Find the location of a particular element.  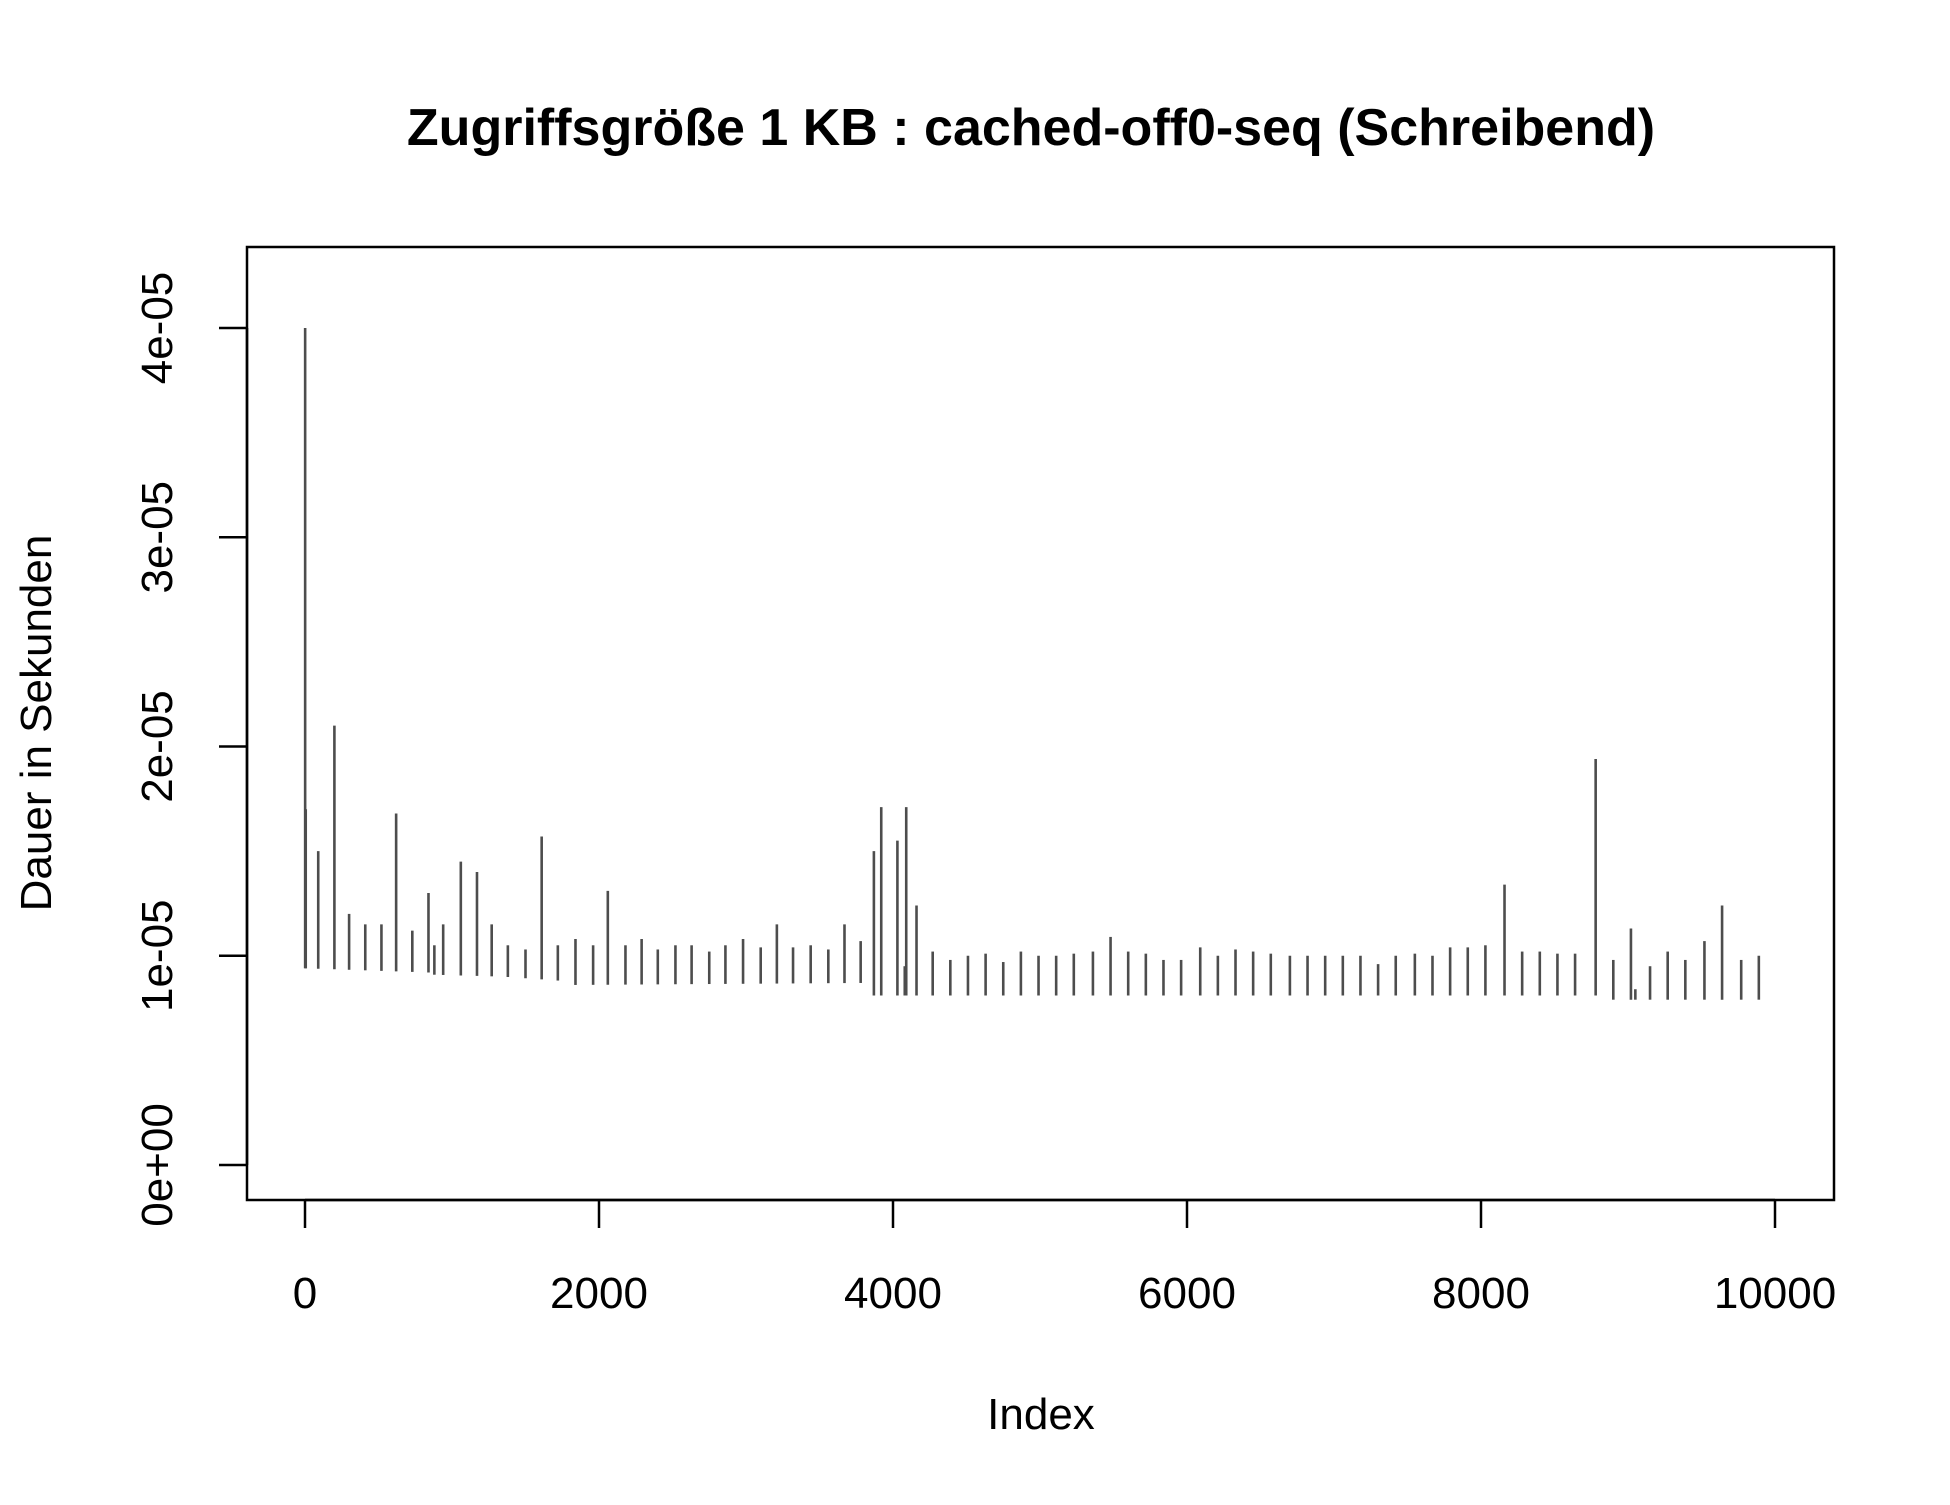

y-tick-label: 3e-05 is located at coordinates (157, 537).